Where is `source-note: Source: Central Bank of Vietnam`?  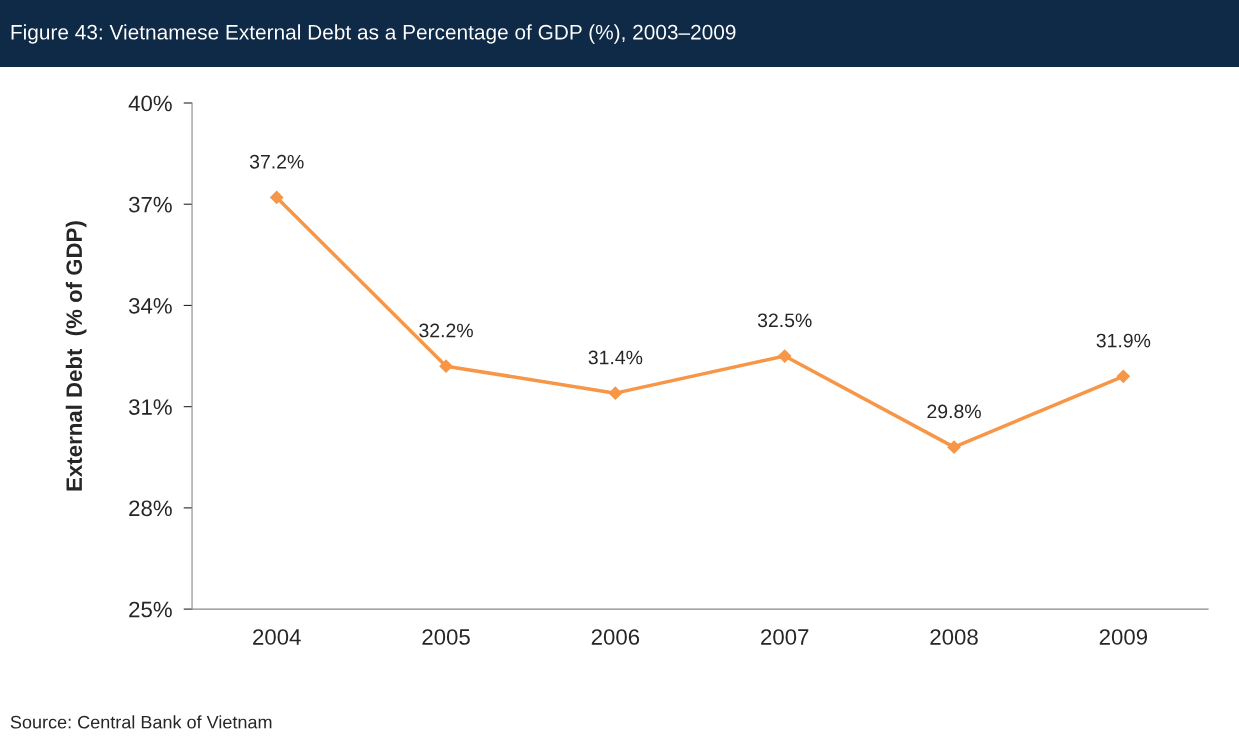 source-note: Source: Central Bank of Vietnam is located at coordinates (141, 722).